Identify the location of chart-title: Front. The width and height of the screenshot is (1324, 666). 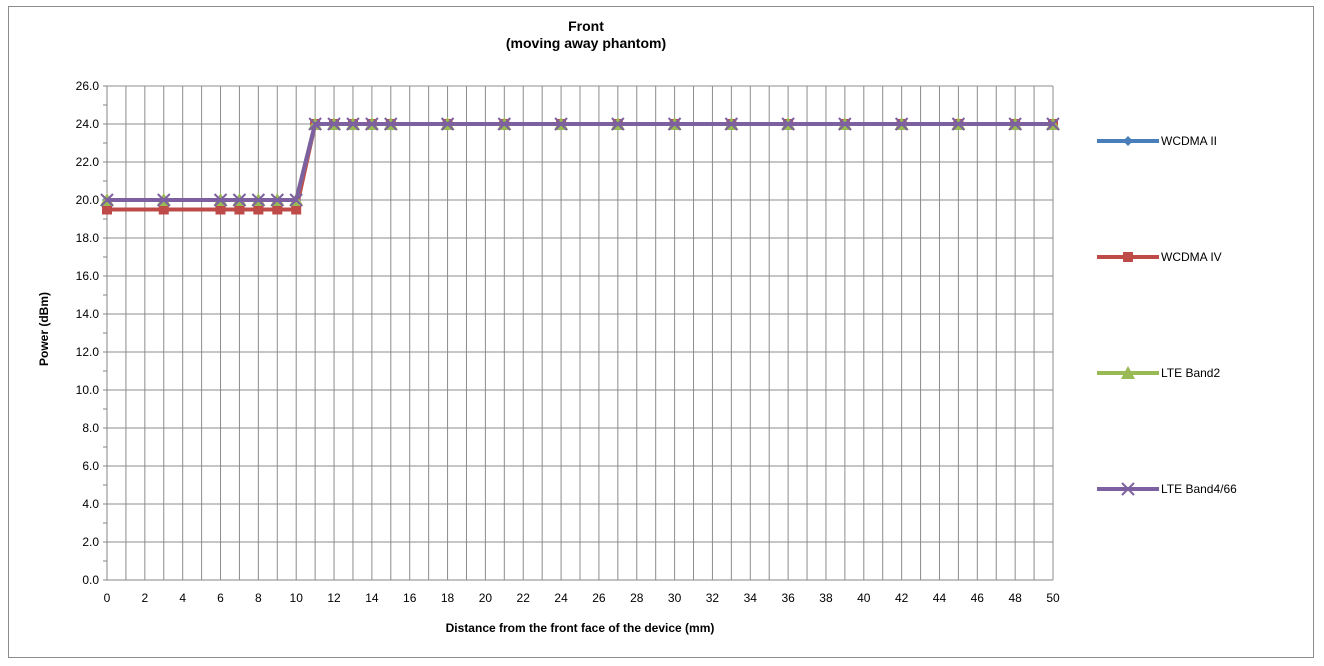
(586, 26).